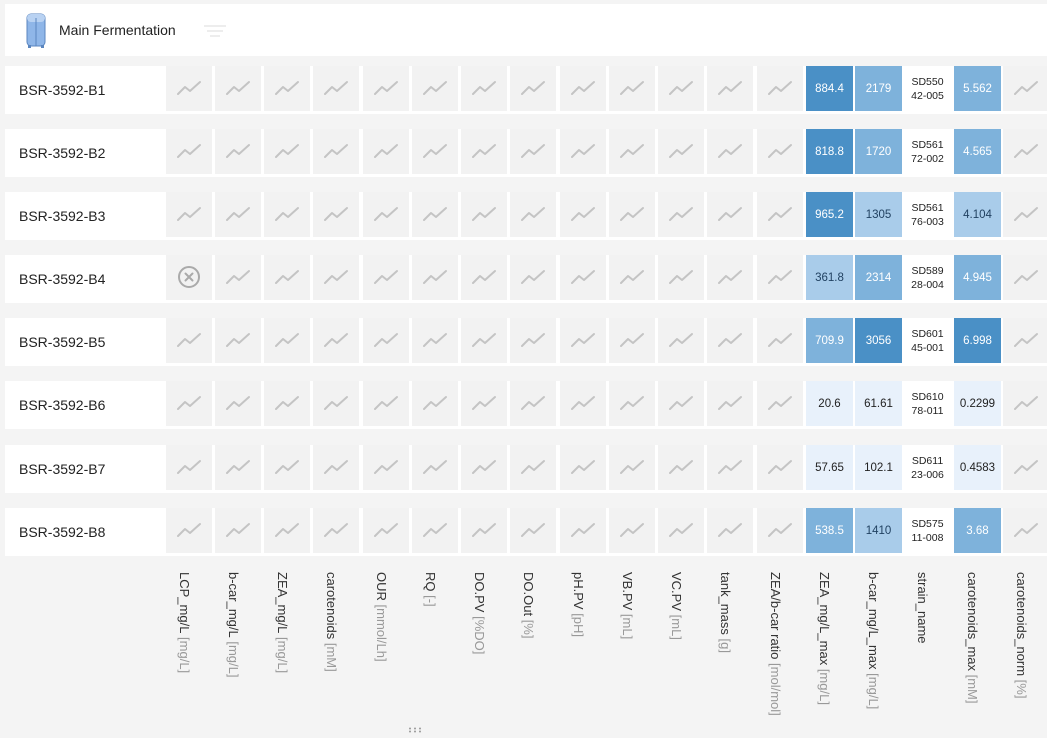 This screenshot has height=738, width=1047. Describe the element at coordinates (878, 403) in the screenshot. I see `bcar-max-cell: 61.61` at that location.